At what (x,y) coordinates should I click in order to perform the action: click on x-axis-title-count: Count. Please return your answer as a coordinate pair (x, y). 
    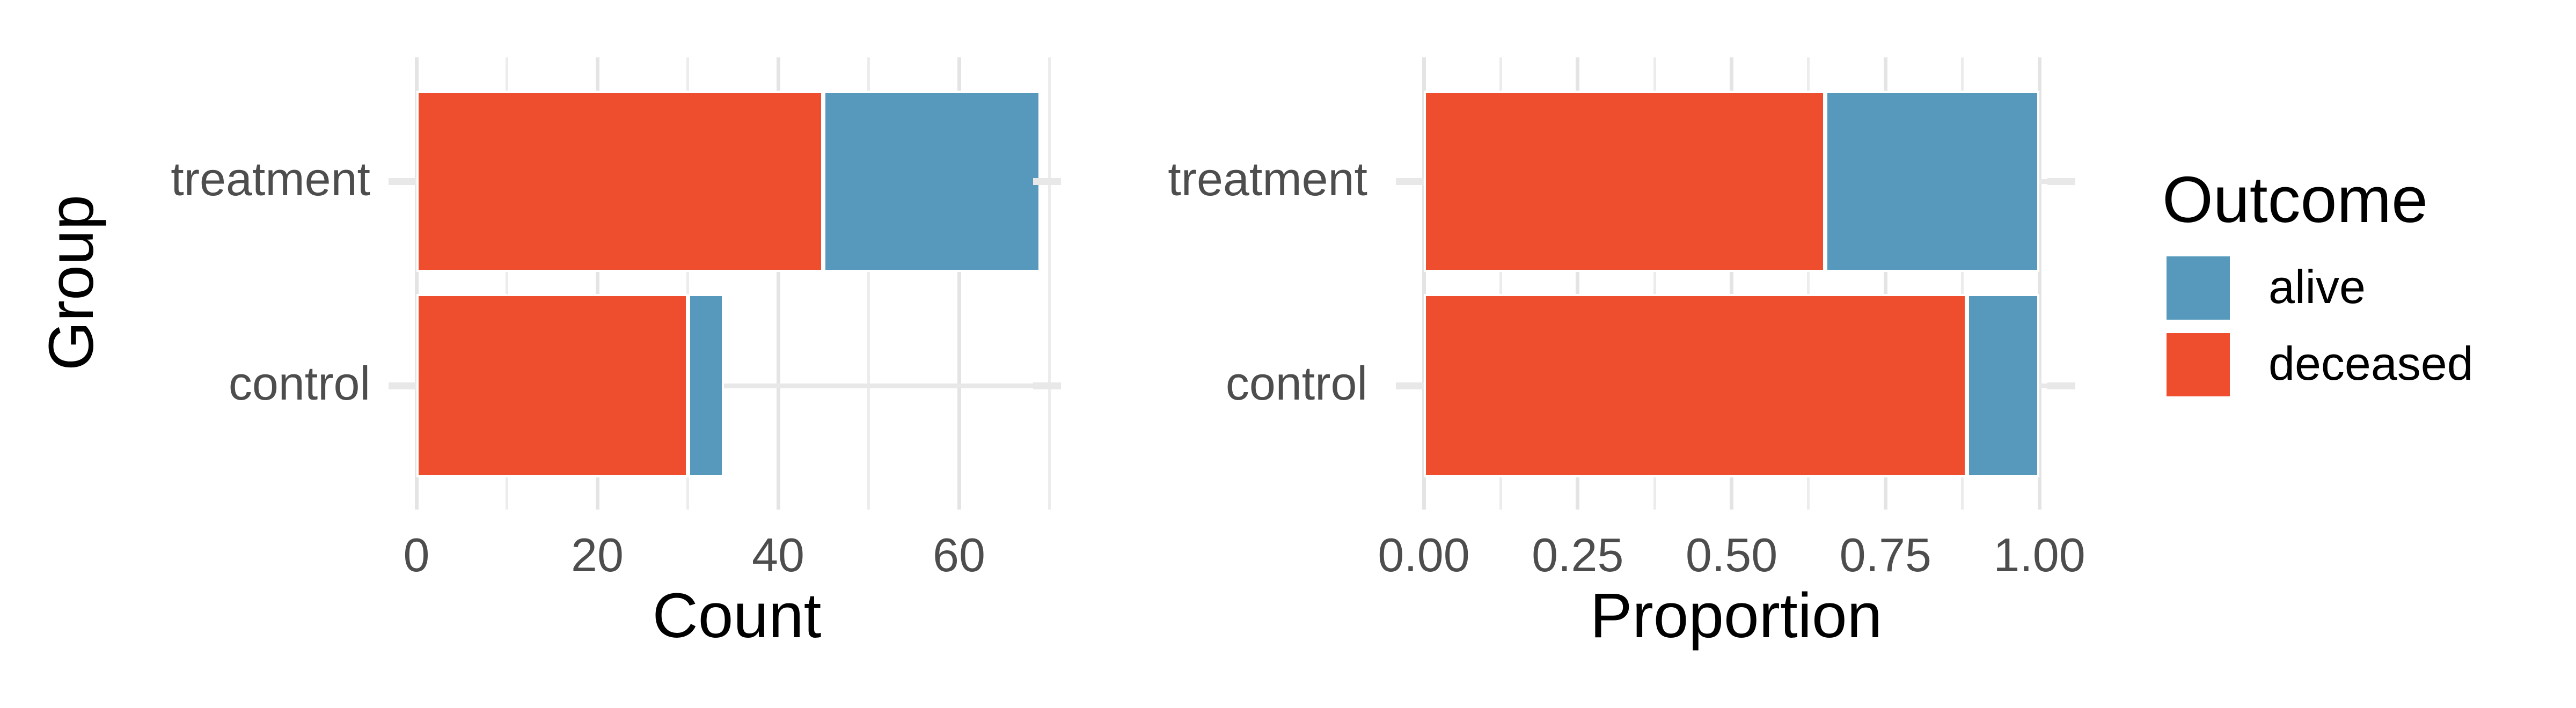
    Looking at the image, I should click on (737, 615).